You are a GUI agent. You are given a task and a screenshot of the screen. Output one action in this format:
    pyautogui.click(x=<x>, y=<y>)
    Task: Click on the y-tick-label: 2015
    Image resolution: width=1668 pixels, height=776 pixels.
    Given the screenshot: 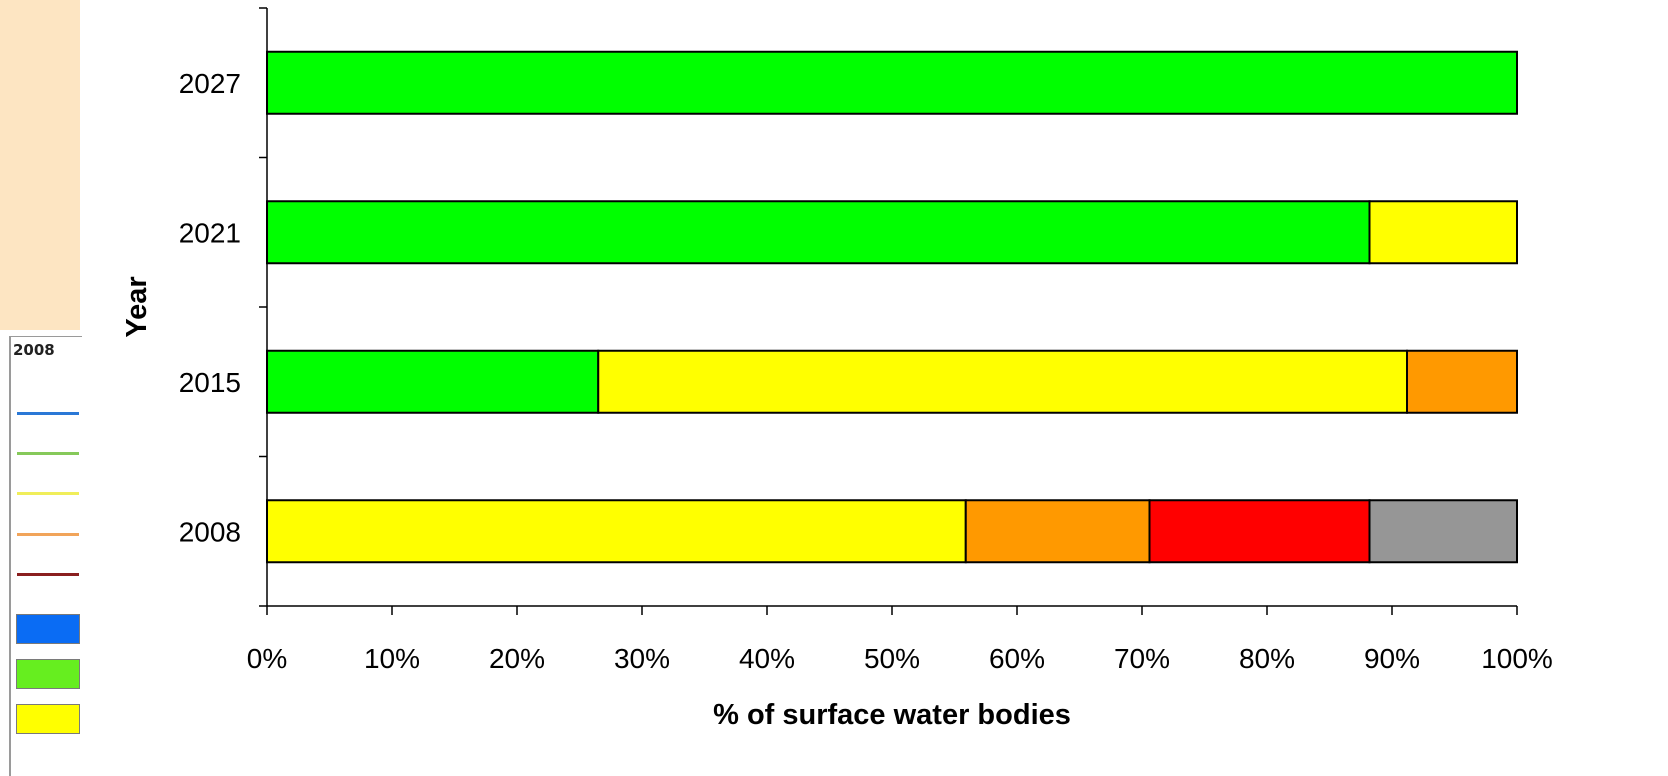 What is the action you would take?
    pyautogui.click(x=210, y=382)
    